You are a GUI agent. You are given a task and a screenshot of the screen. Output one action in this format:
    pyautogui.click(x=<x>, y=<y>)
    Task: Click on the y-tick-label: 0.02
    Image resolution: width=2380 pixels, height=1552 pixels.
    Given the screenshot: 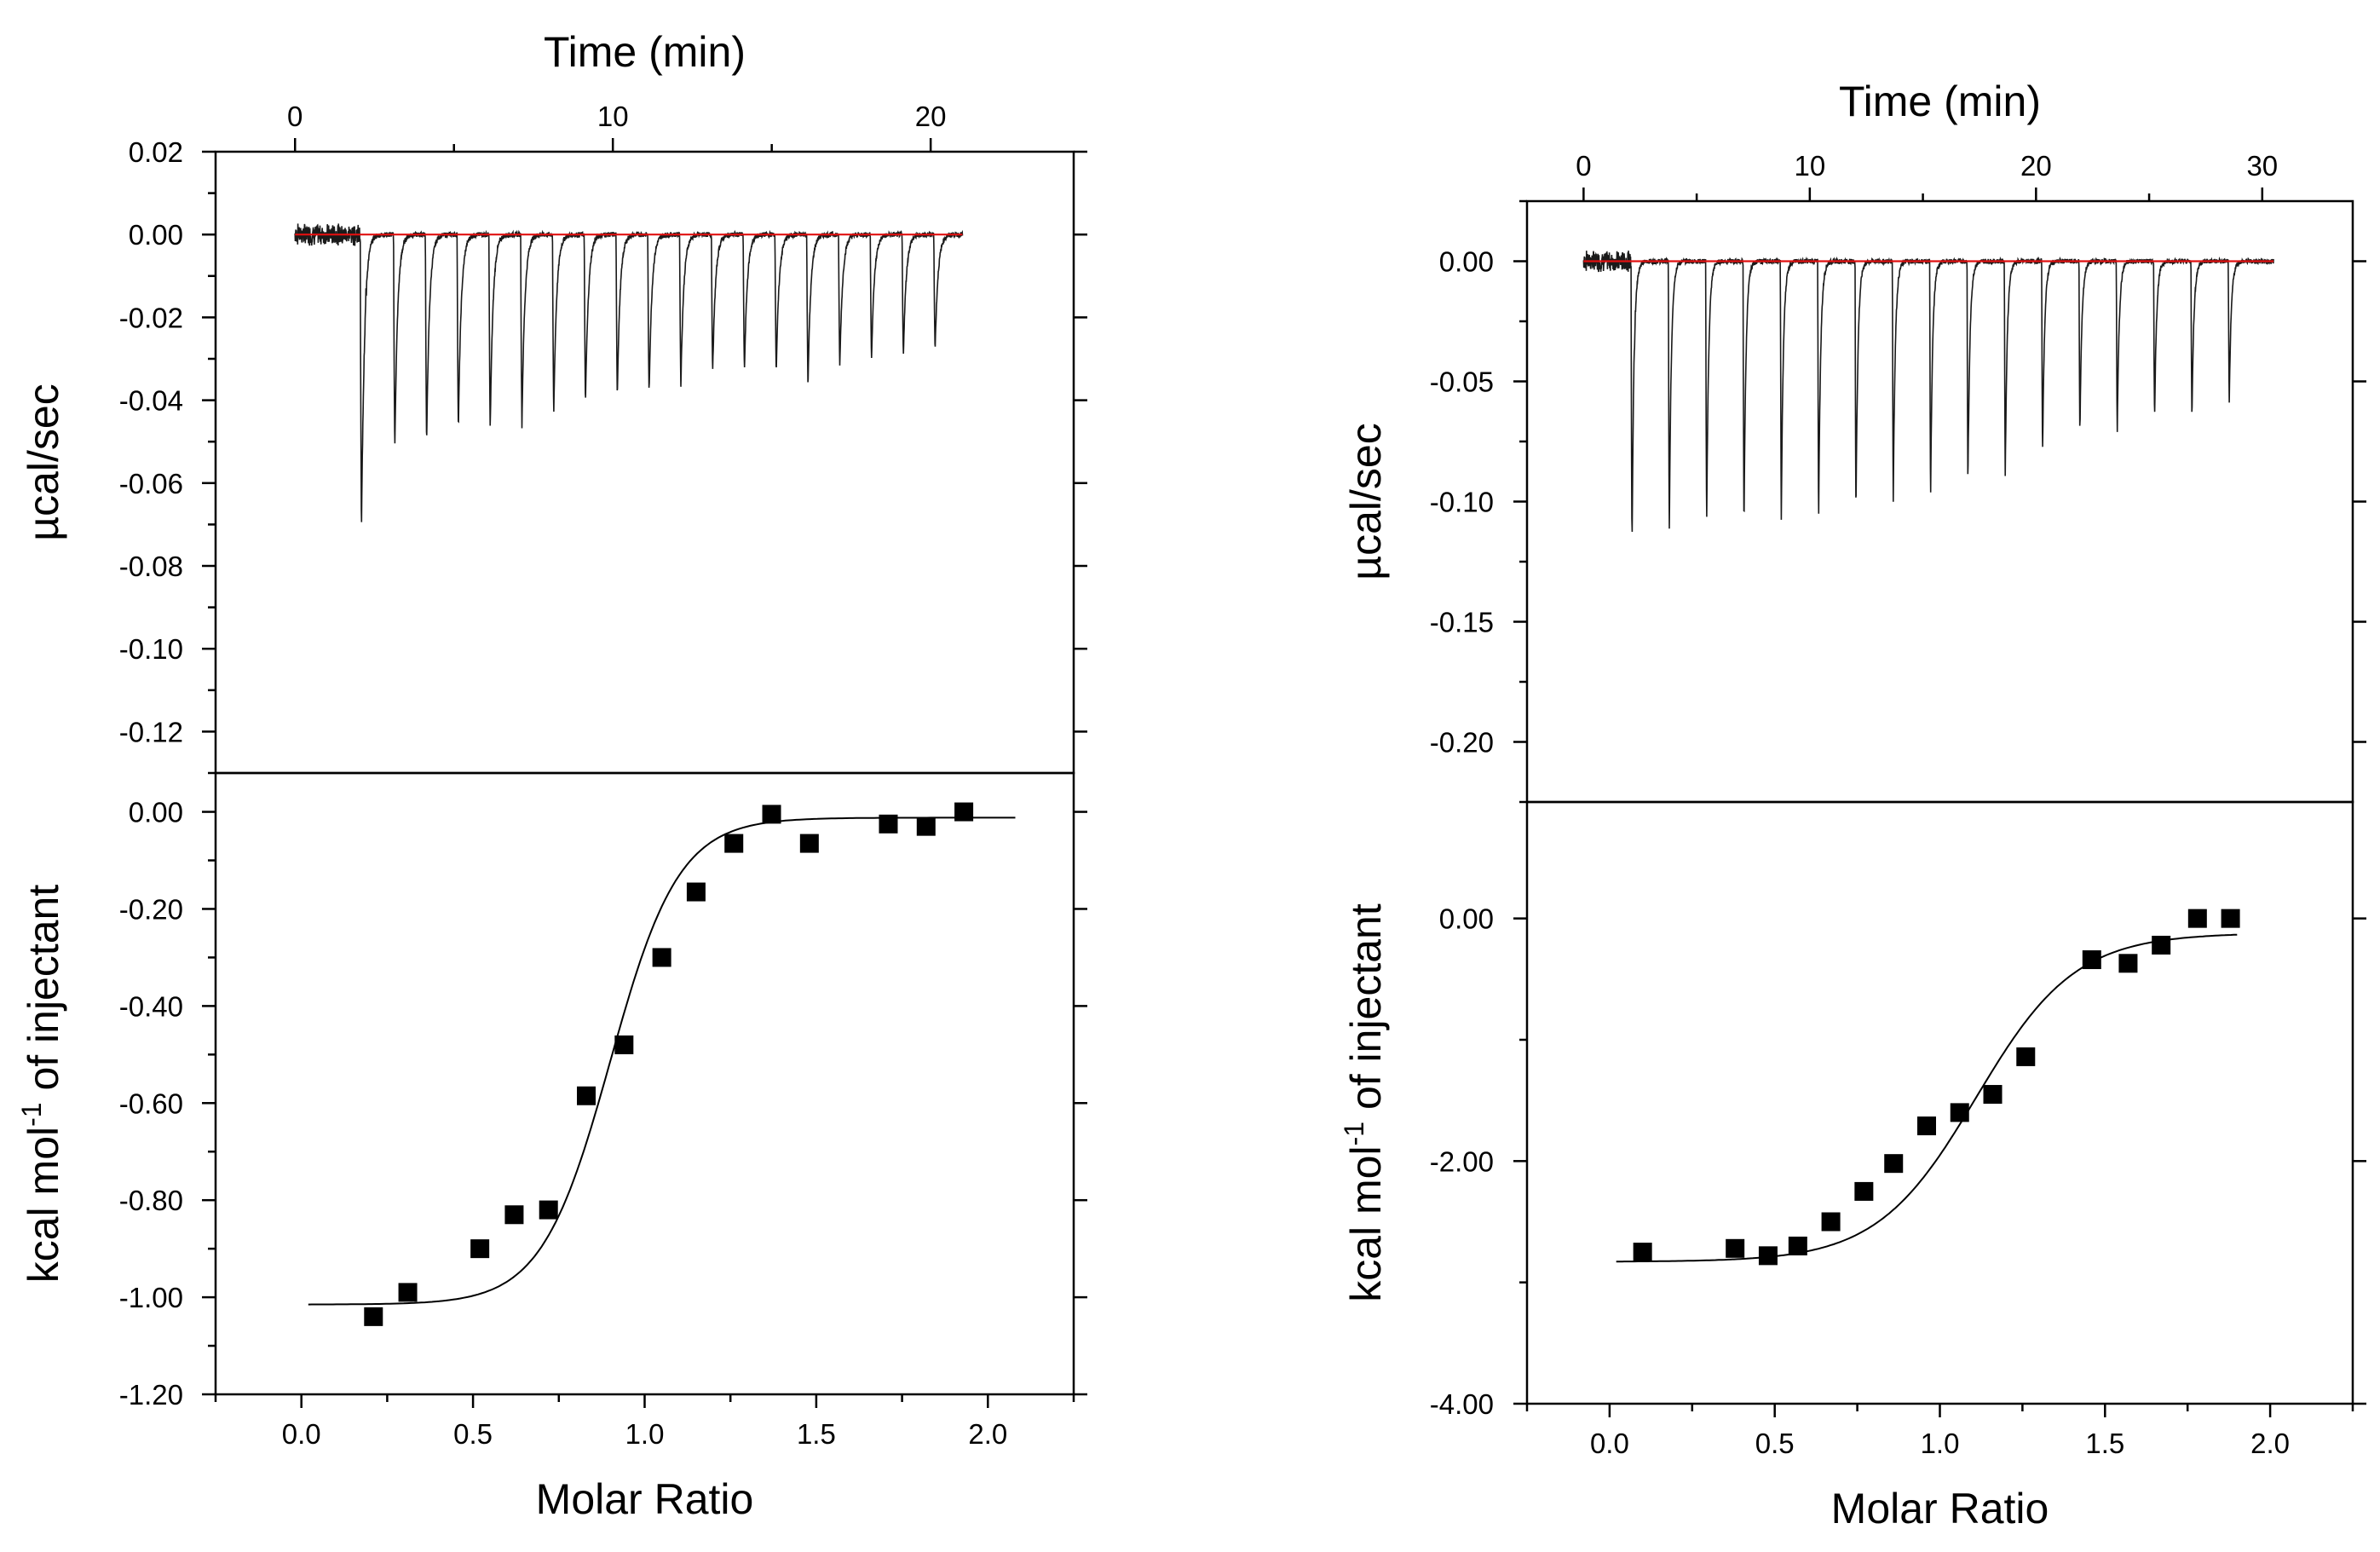 What is the action you would take?
    pyautogui.click(x=156, y=152)
    